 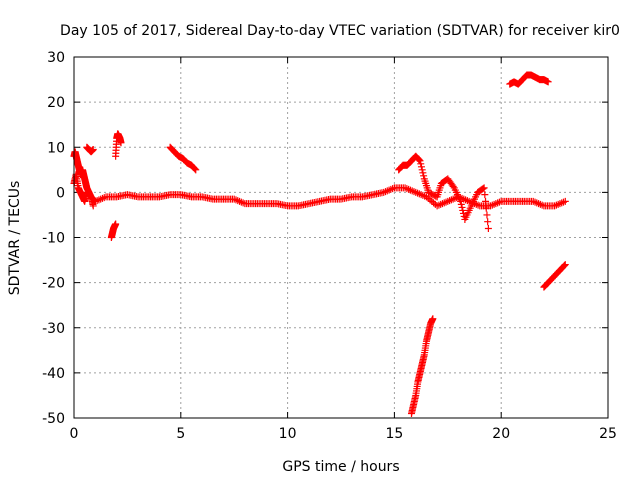 What do you see at coordinates (53, 329) in the screenshot?
I see `y-tick-label: -30` at bounding box center [53, 329].